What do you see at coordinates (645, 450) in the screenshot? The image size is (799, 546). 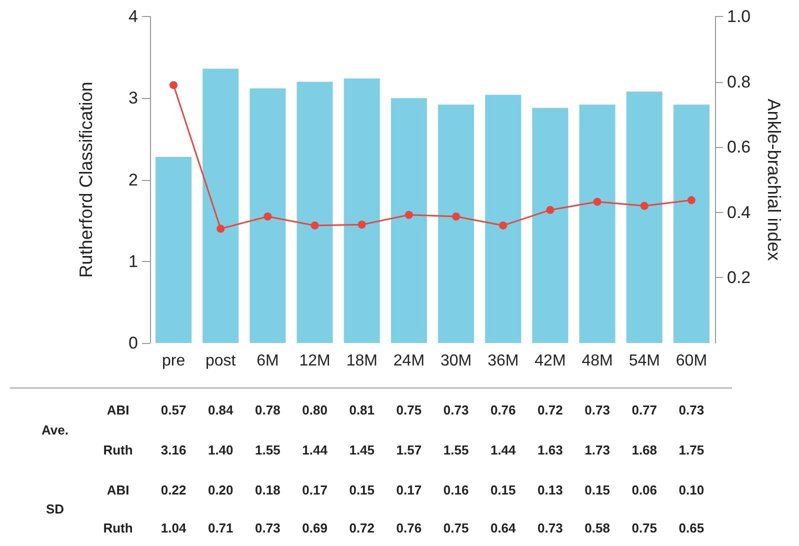 I see `text: 1.68` at bounding box center [645, 450].